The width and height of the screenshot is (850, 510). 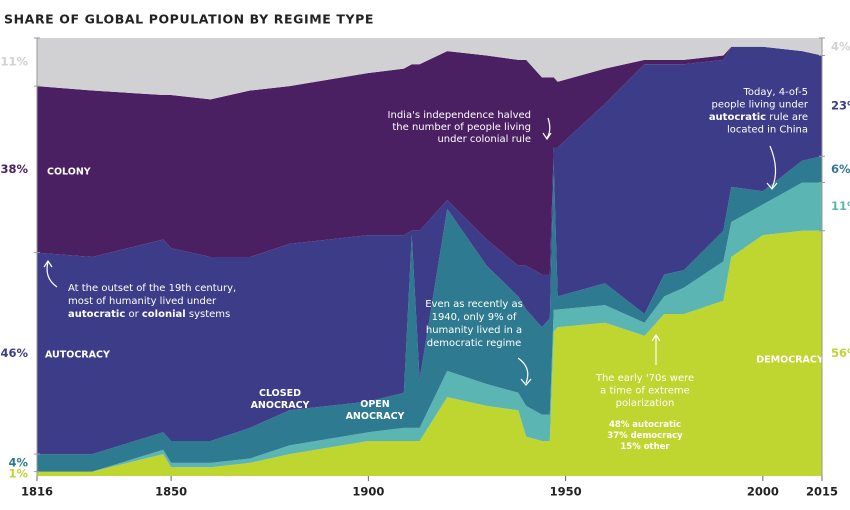 I want to click on value-label: 1%, so click(x=18, y=473).